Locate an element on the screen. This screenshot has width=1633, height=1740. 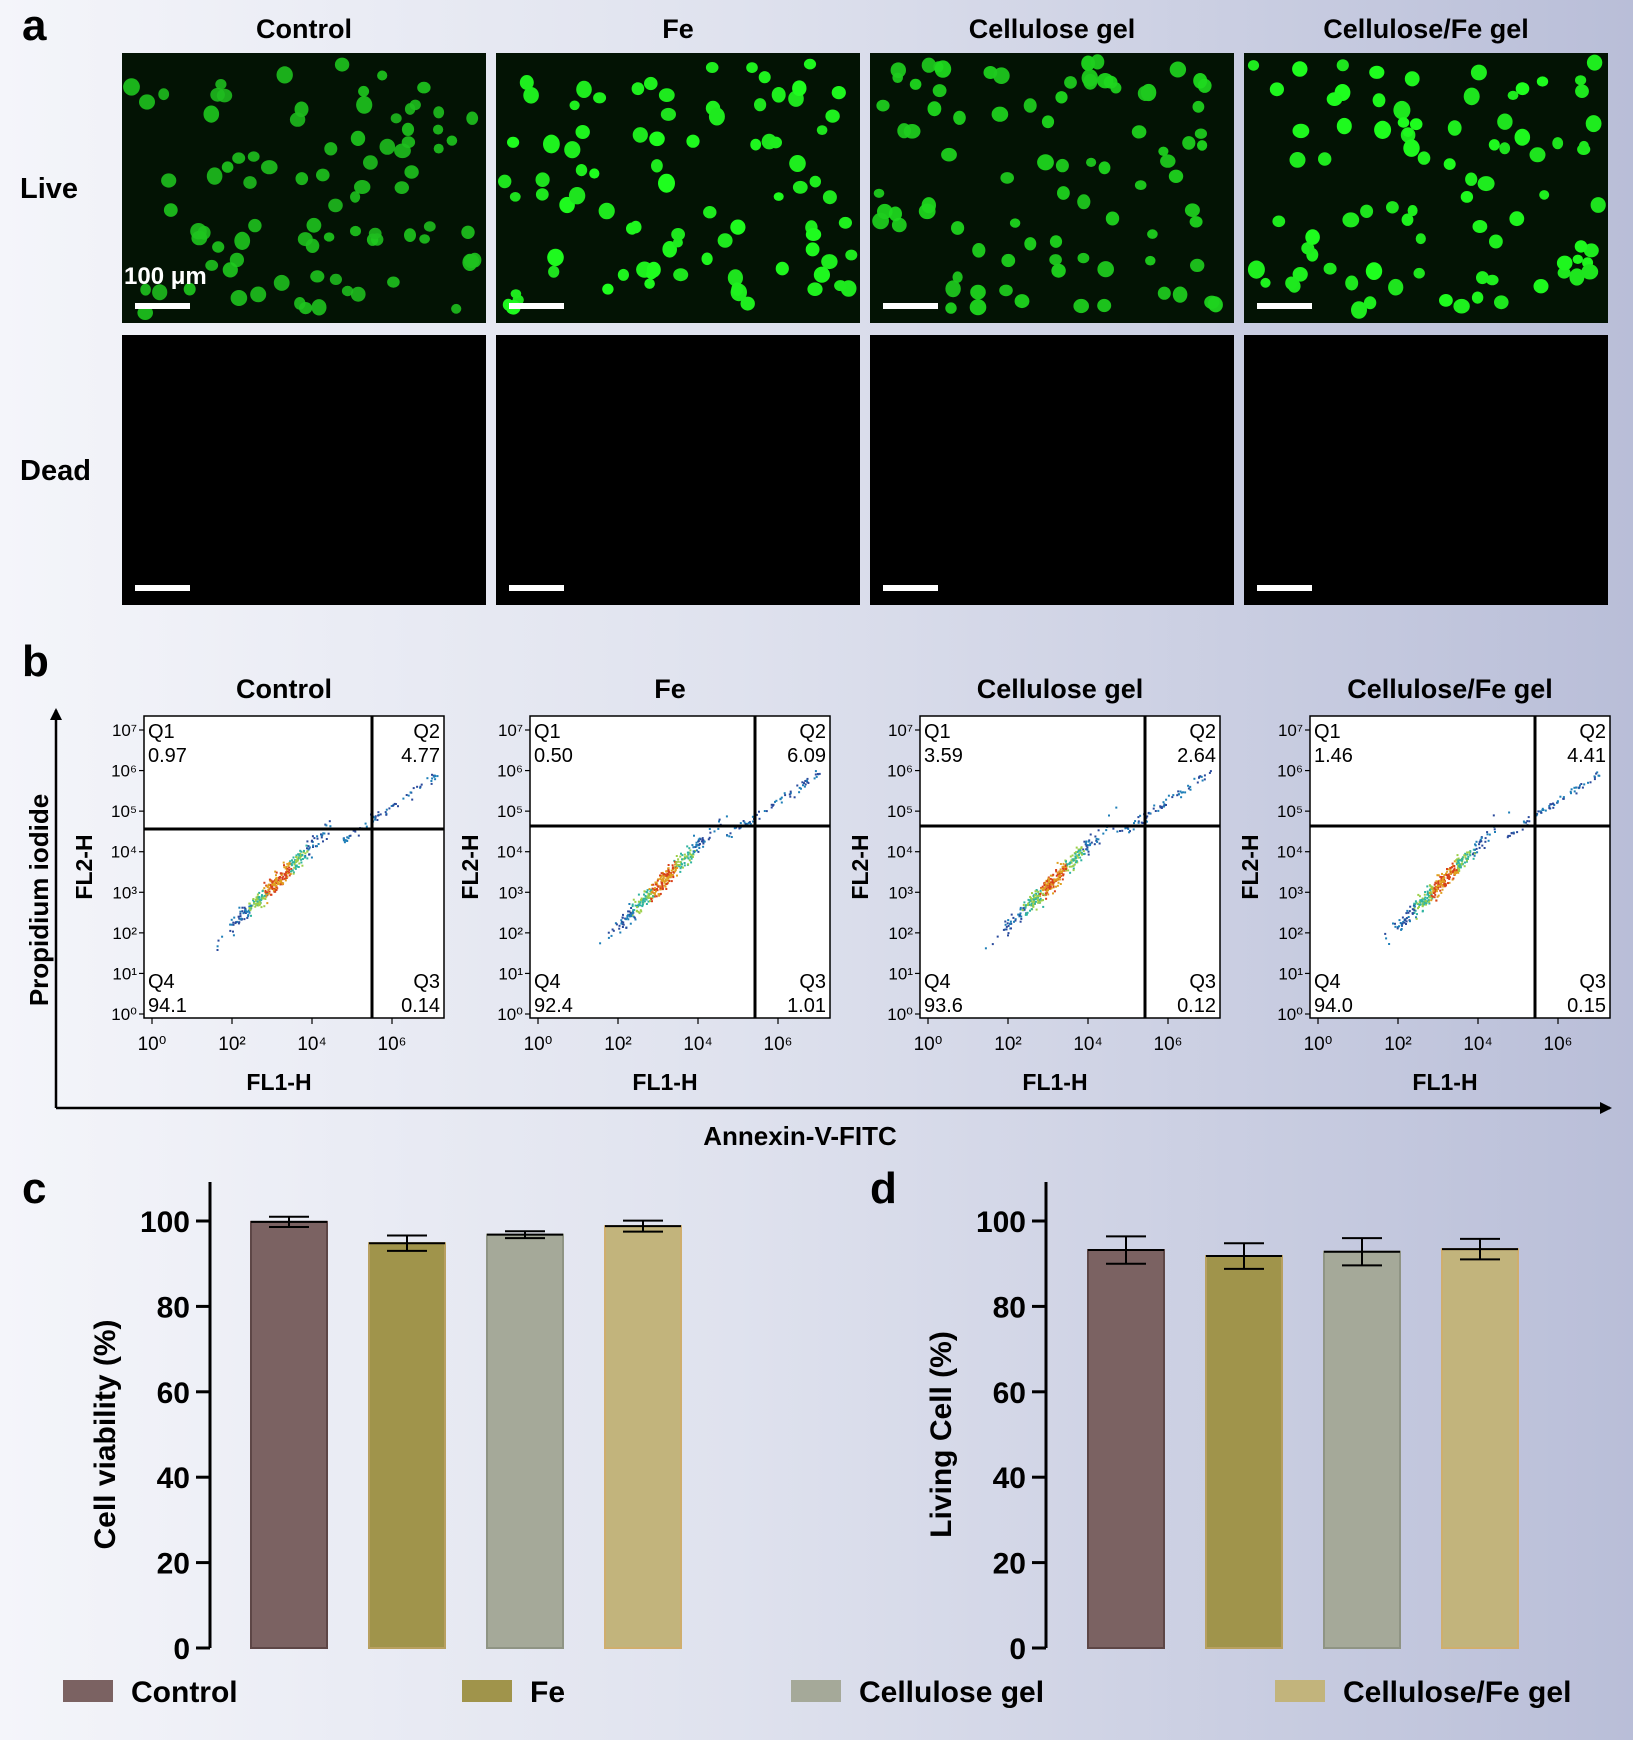
quadrant-value: 3.59 is located at coordinates (943, 756).